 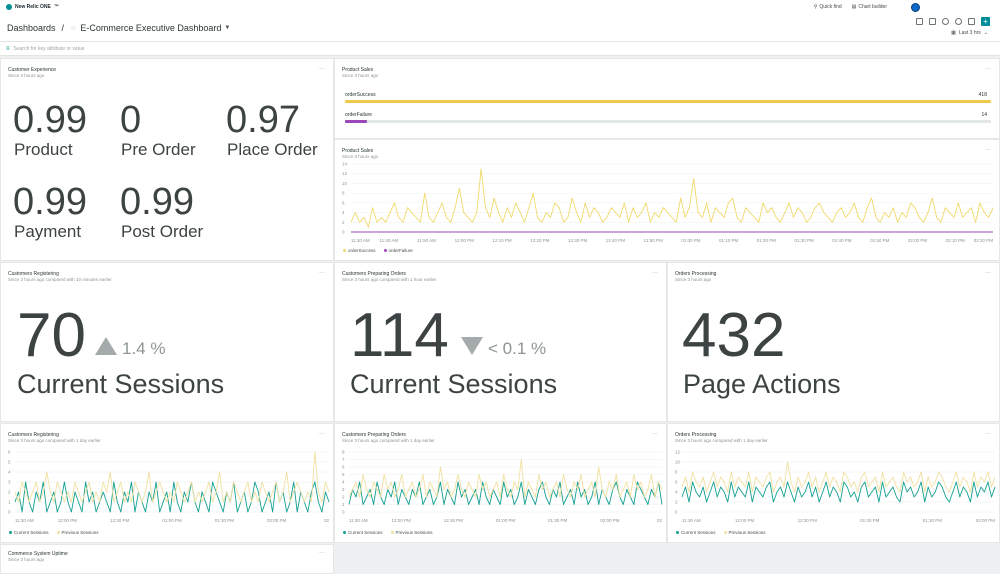 I want to click on settings-icon, so click(x=945, y=21).